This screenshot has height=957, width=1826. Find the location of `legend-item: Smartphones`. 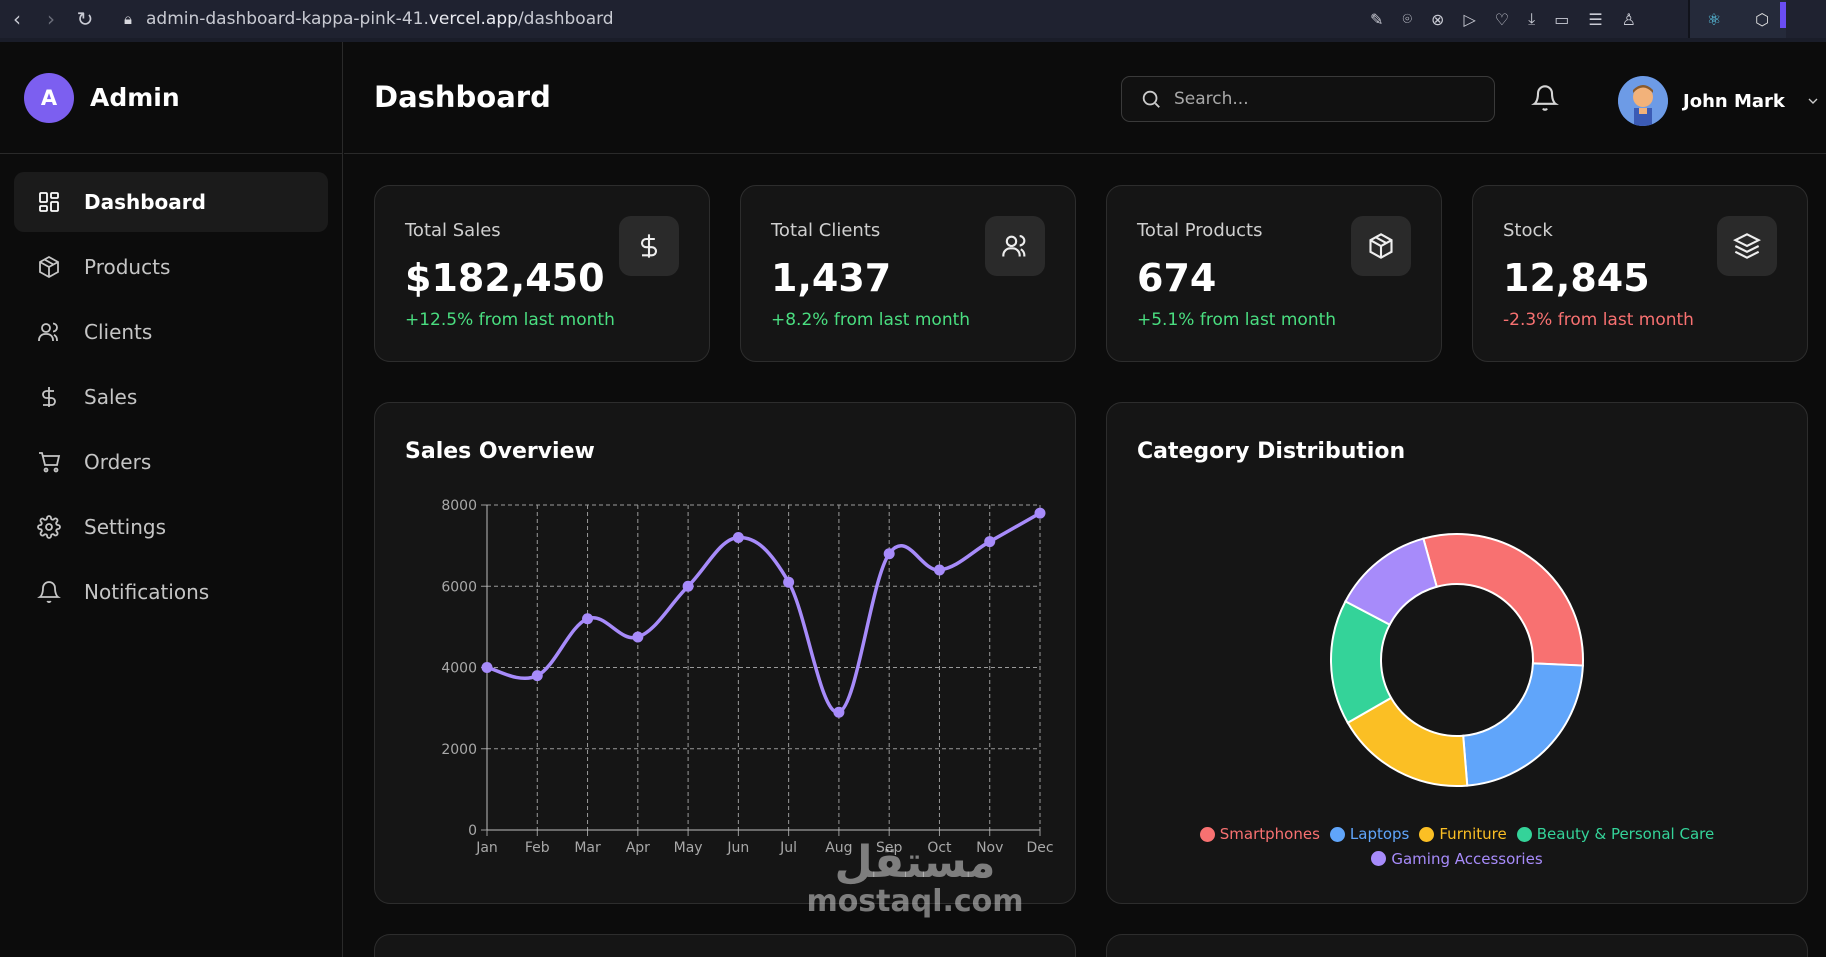

legend-item: Smartphones is located at coordinates (1259, 834).